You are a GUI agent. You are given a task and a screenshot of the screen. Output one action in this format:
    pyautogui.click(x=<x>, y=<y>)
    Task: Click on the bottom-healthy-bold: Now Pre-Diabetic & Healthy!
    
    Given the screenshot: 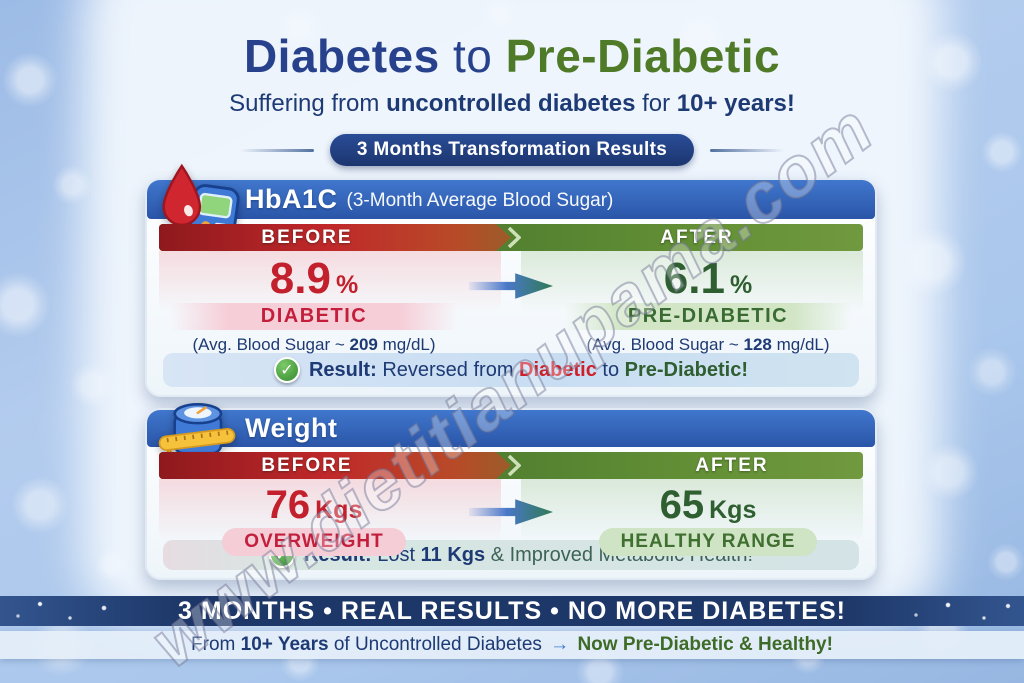 What is the action you would take?
    pyautogui.click(x=702, y=644)
    